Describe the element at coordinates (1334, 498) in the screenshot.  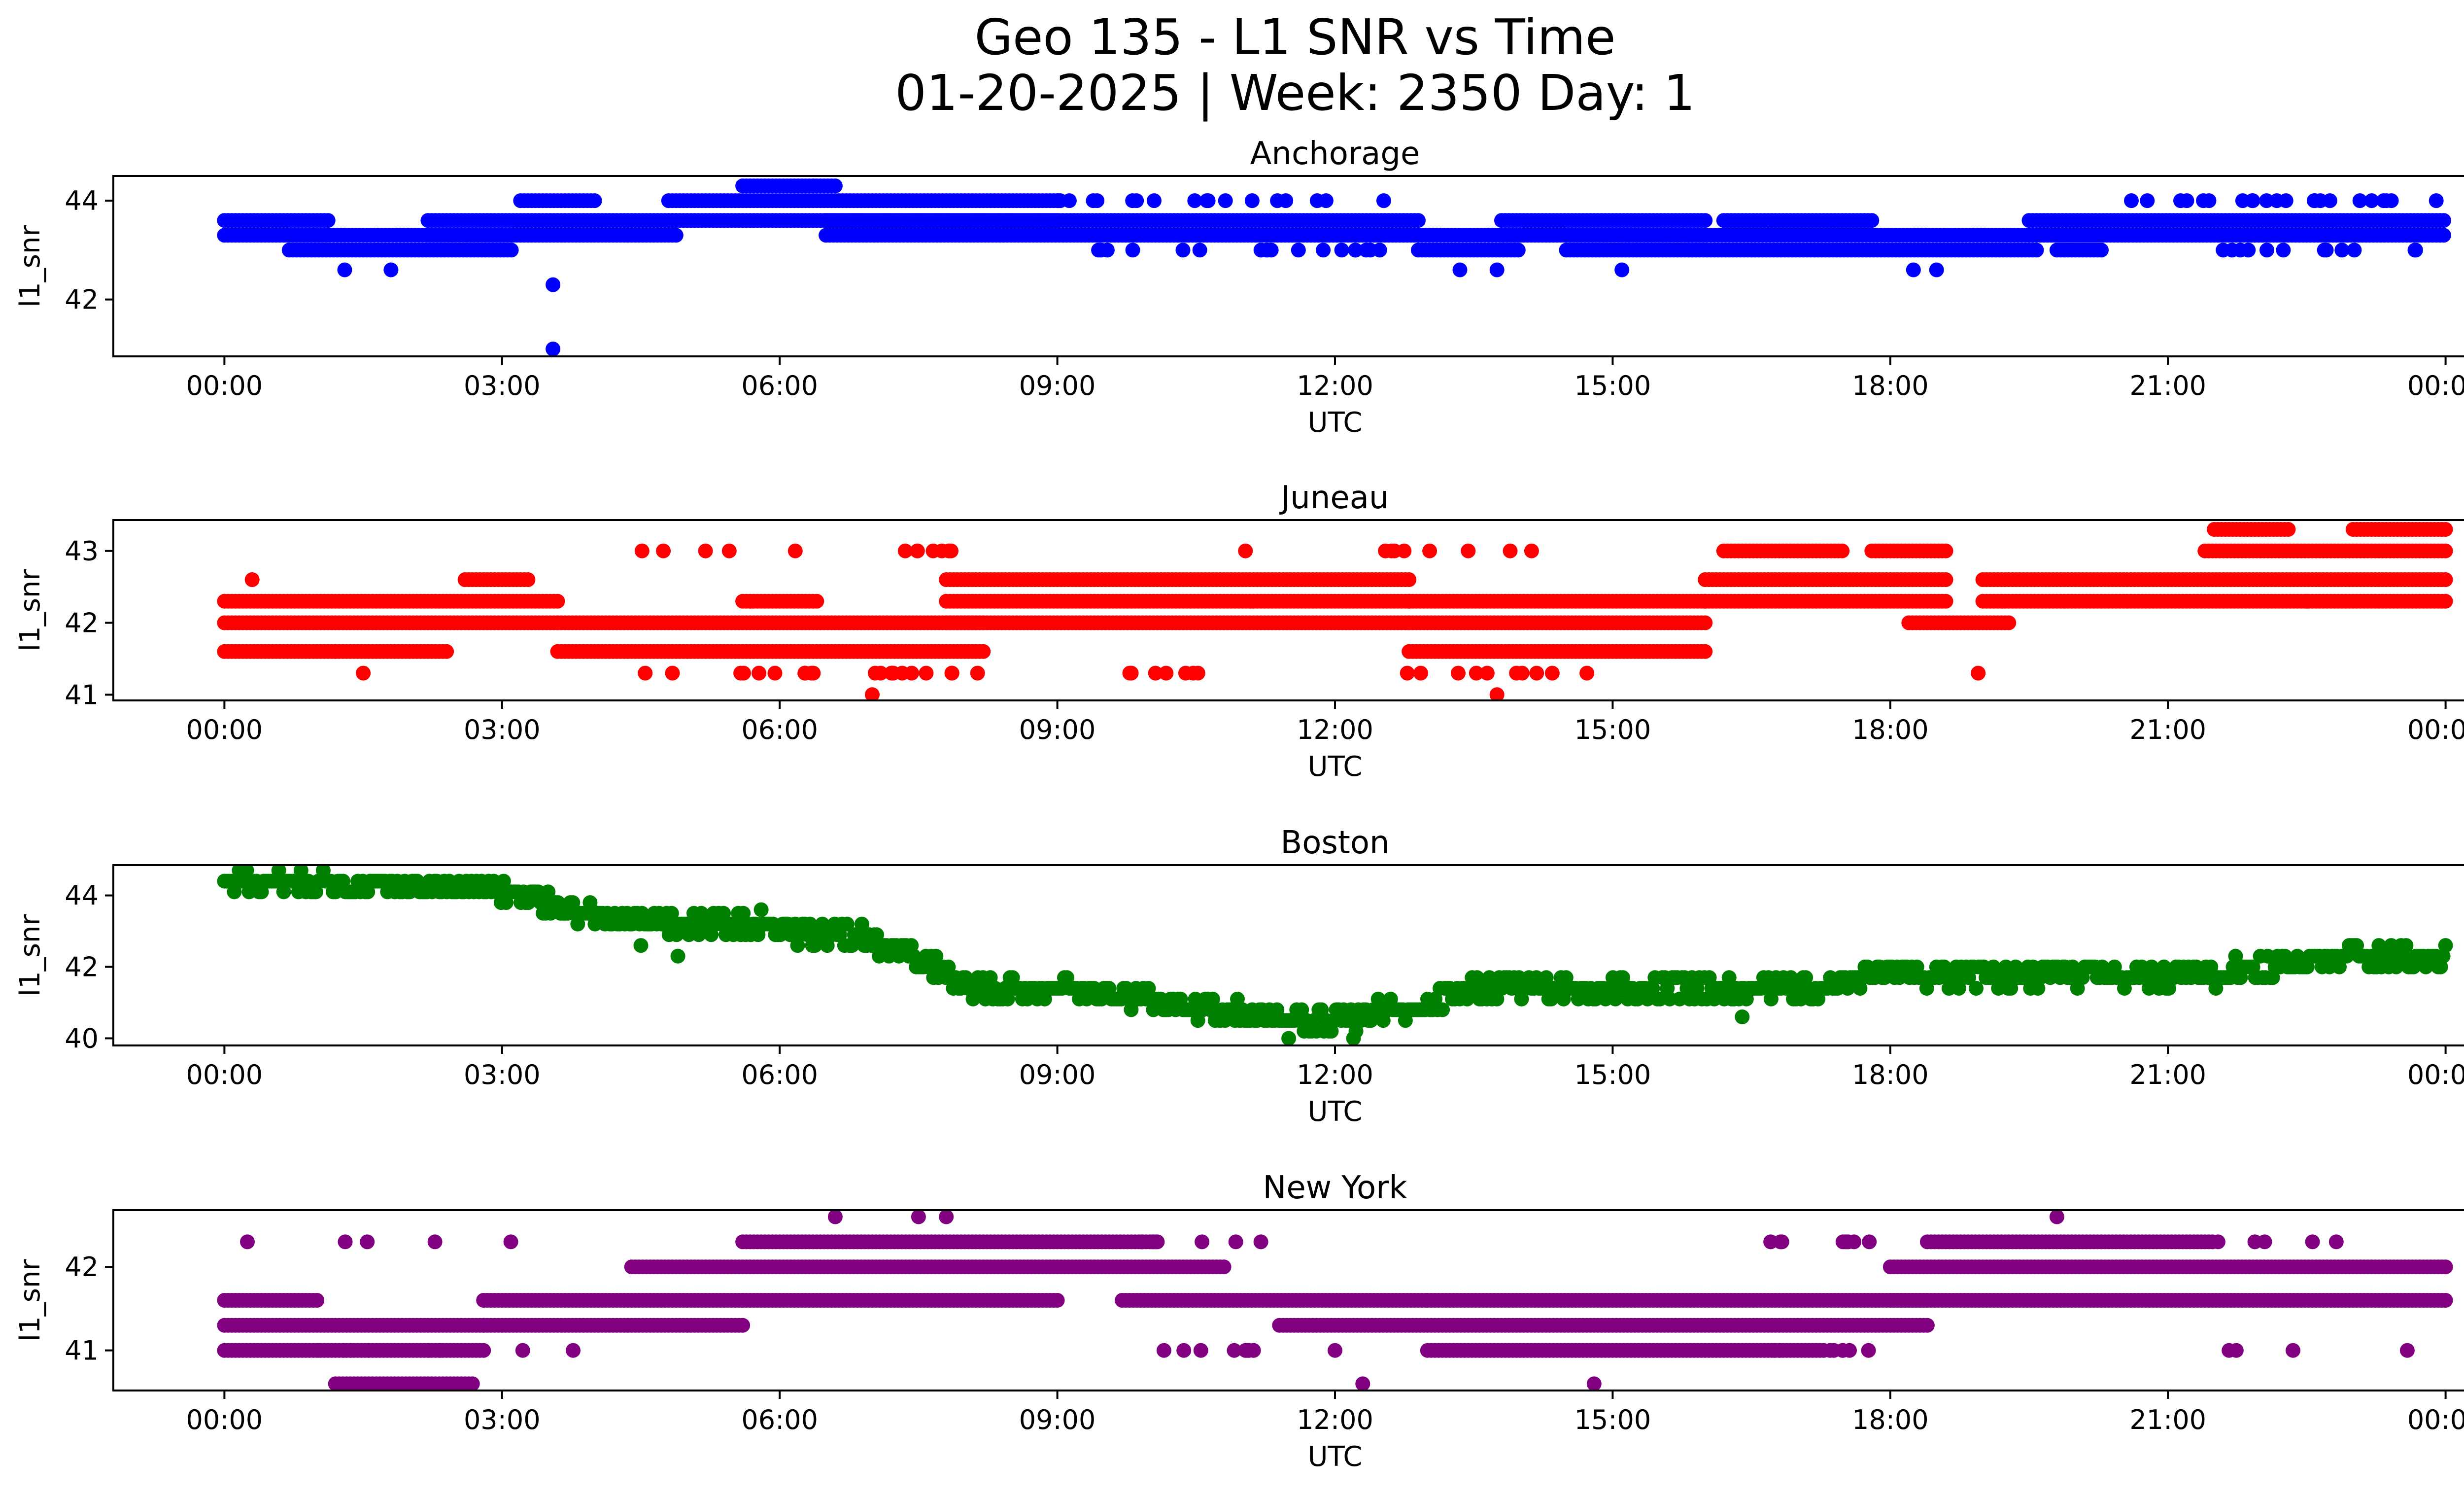
I see `subplot-title: Juneau` at that location.